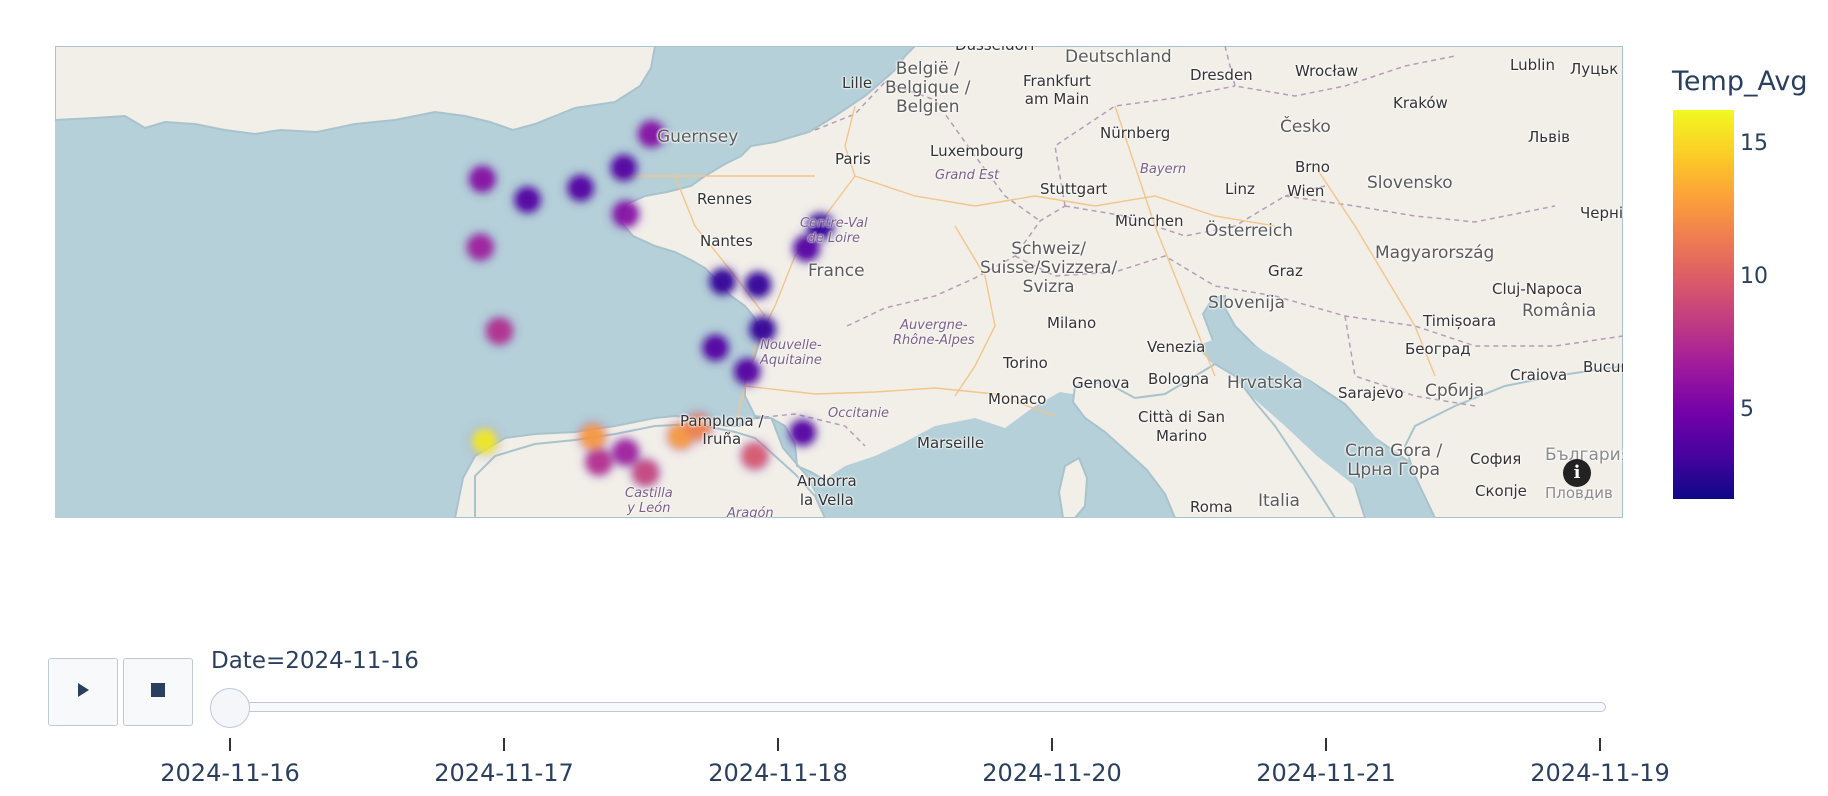 The width and height of the screenshot is (1828, 796). What do you see at coordinates (698, 137) in the screenshot?
I see `label-guernsey: Guernsey` at bounding box center [698, 137].